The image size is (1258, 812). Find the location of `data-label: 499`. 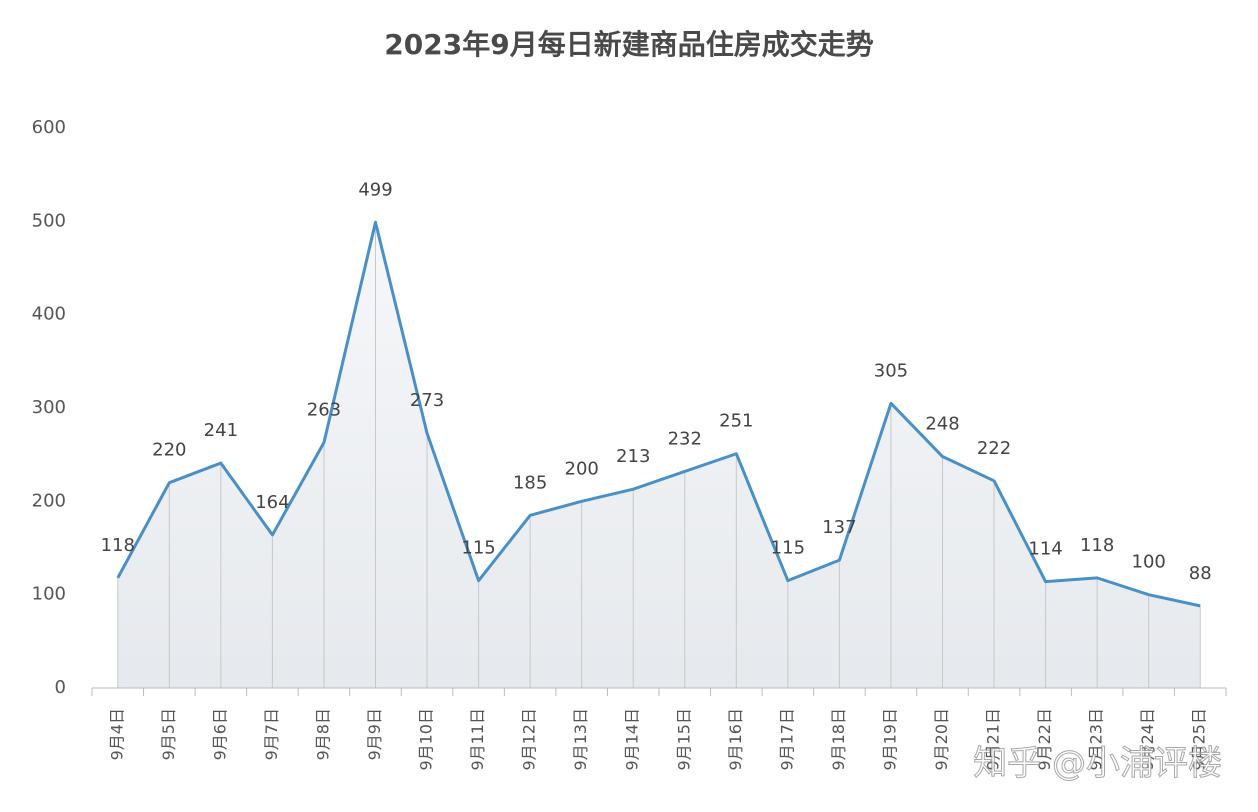

data-label: 499 is located at coordinates (375, 189).